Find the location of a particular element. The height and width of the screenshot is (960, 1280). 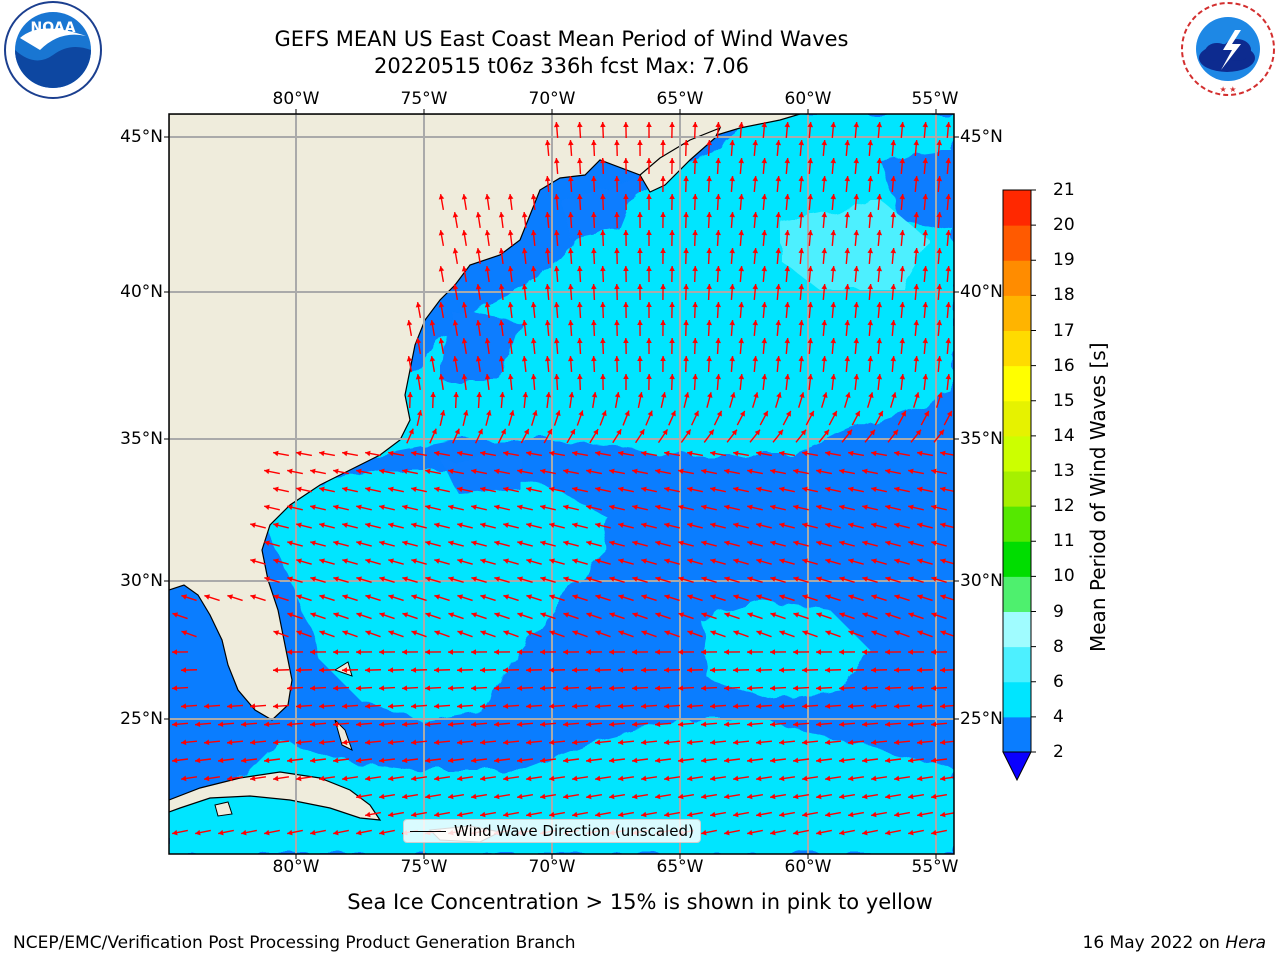

colorbar-tick-label: 8 is located at coordinates (1058, 646).